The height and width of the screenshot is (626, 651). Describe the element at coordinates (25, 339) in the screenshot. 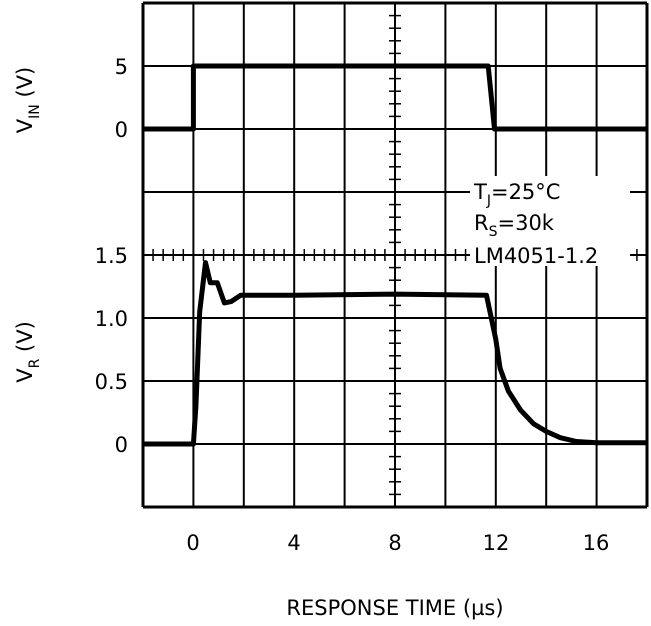

I see `vr-label-unit: (V)` at that location.